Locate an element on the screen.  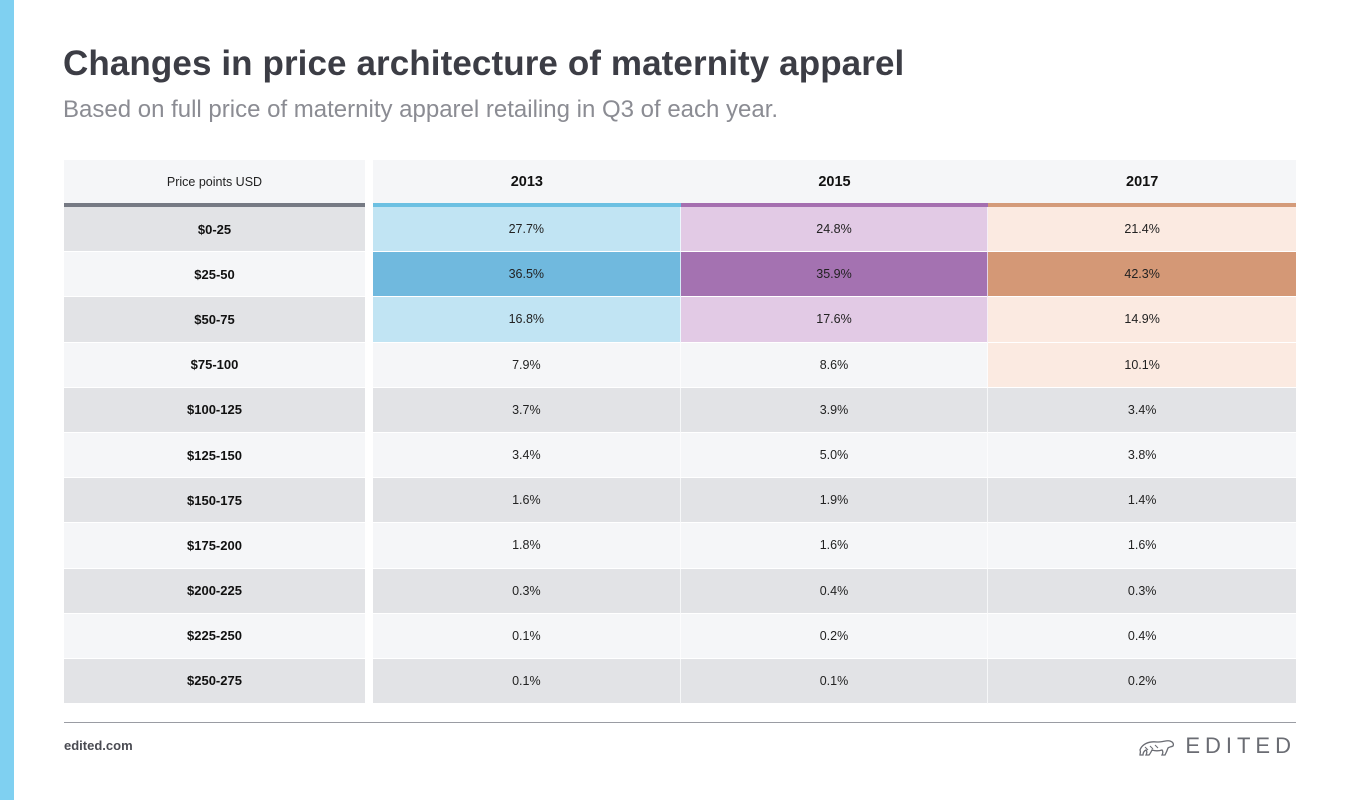
price-point-label: $125-150 is located at coordinates (214, 455).